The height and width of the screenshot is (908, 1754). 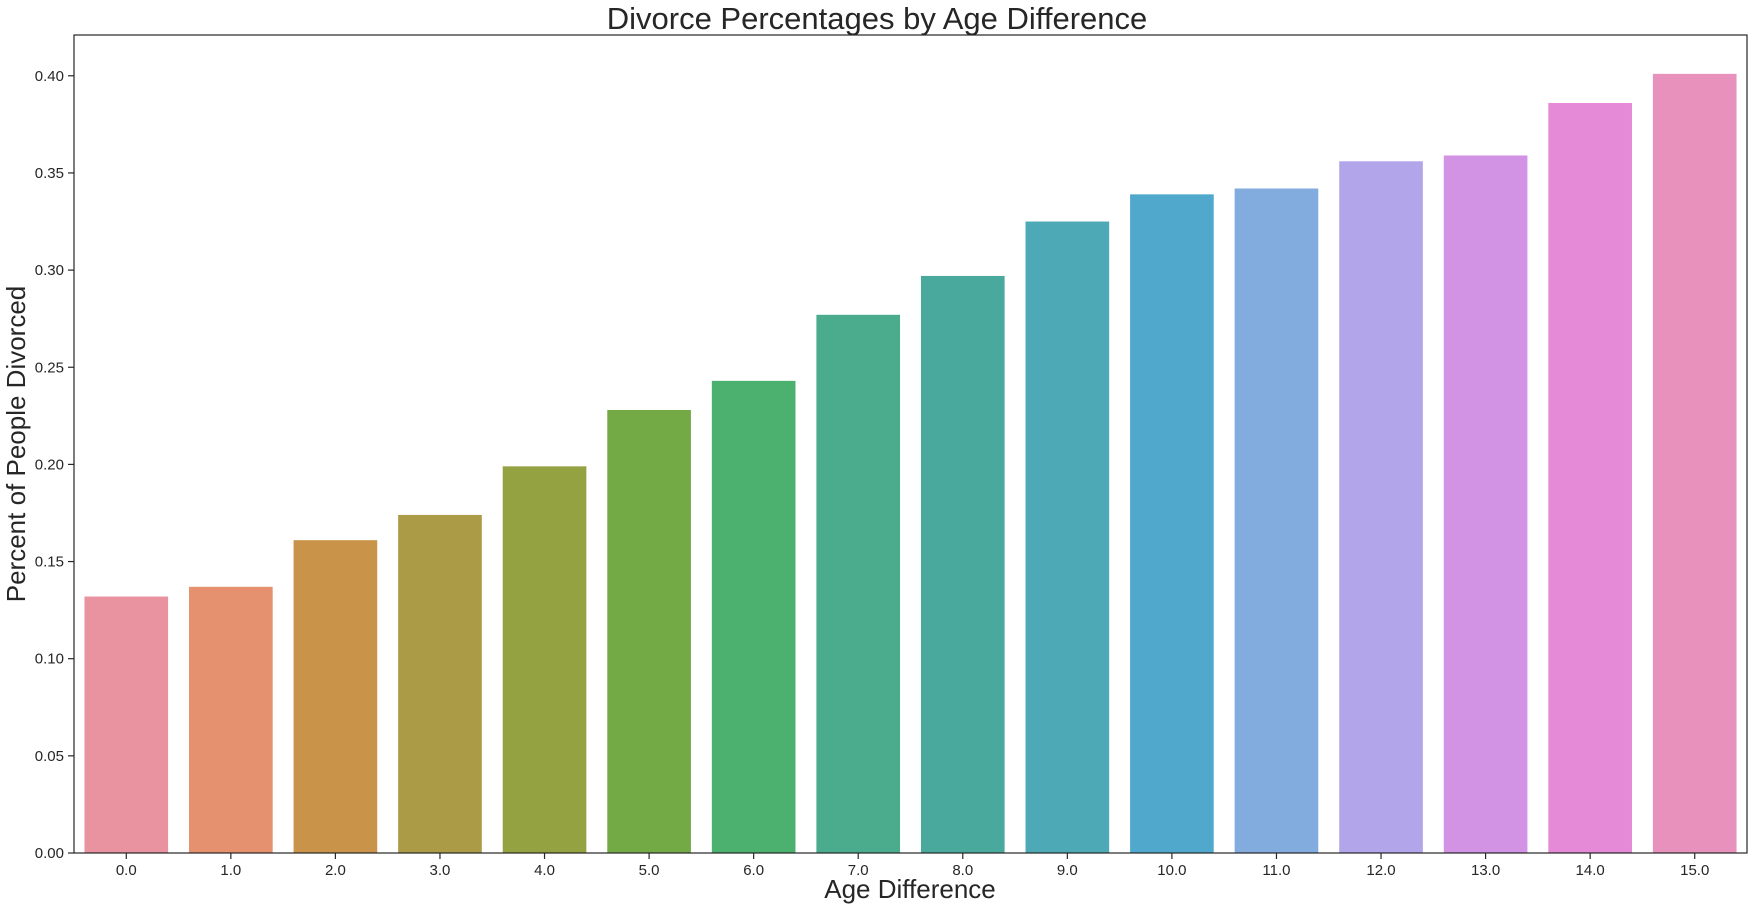 What do you see at coordinates (49, 270) in the screenshot?
I see `y-tick-label: 0.30` at bounding box center [49, 270].